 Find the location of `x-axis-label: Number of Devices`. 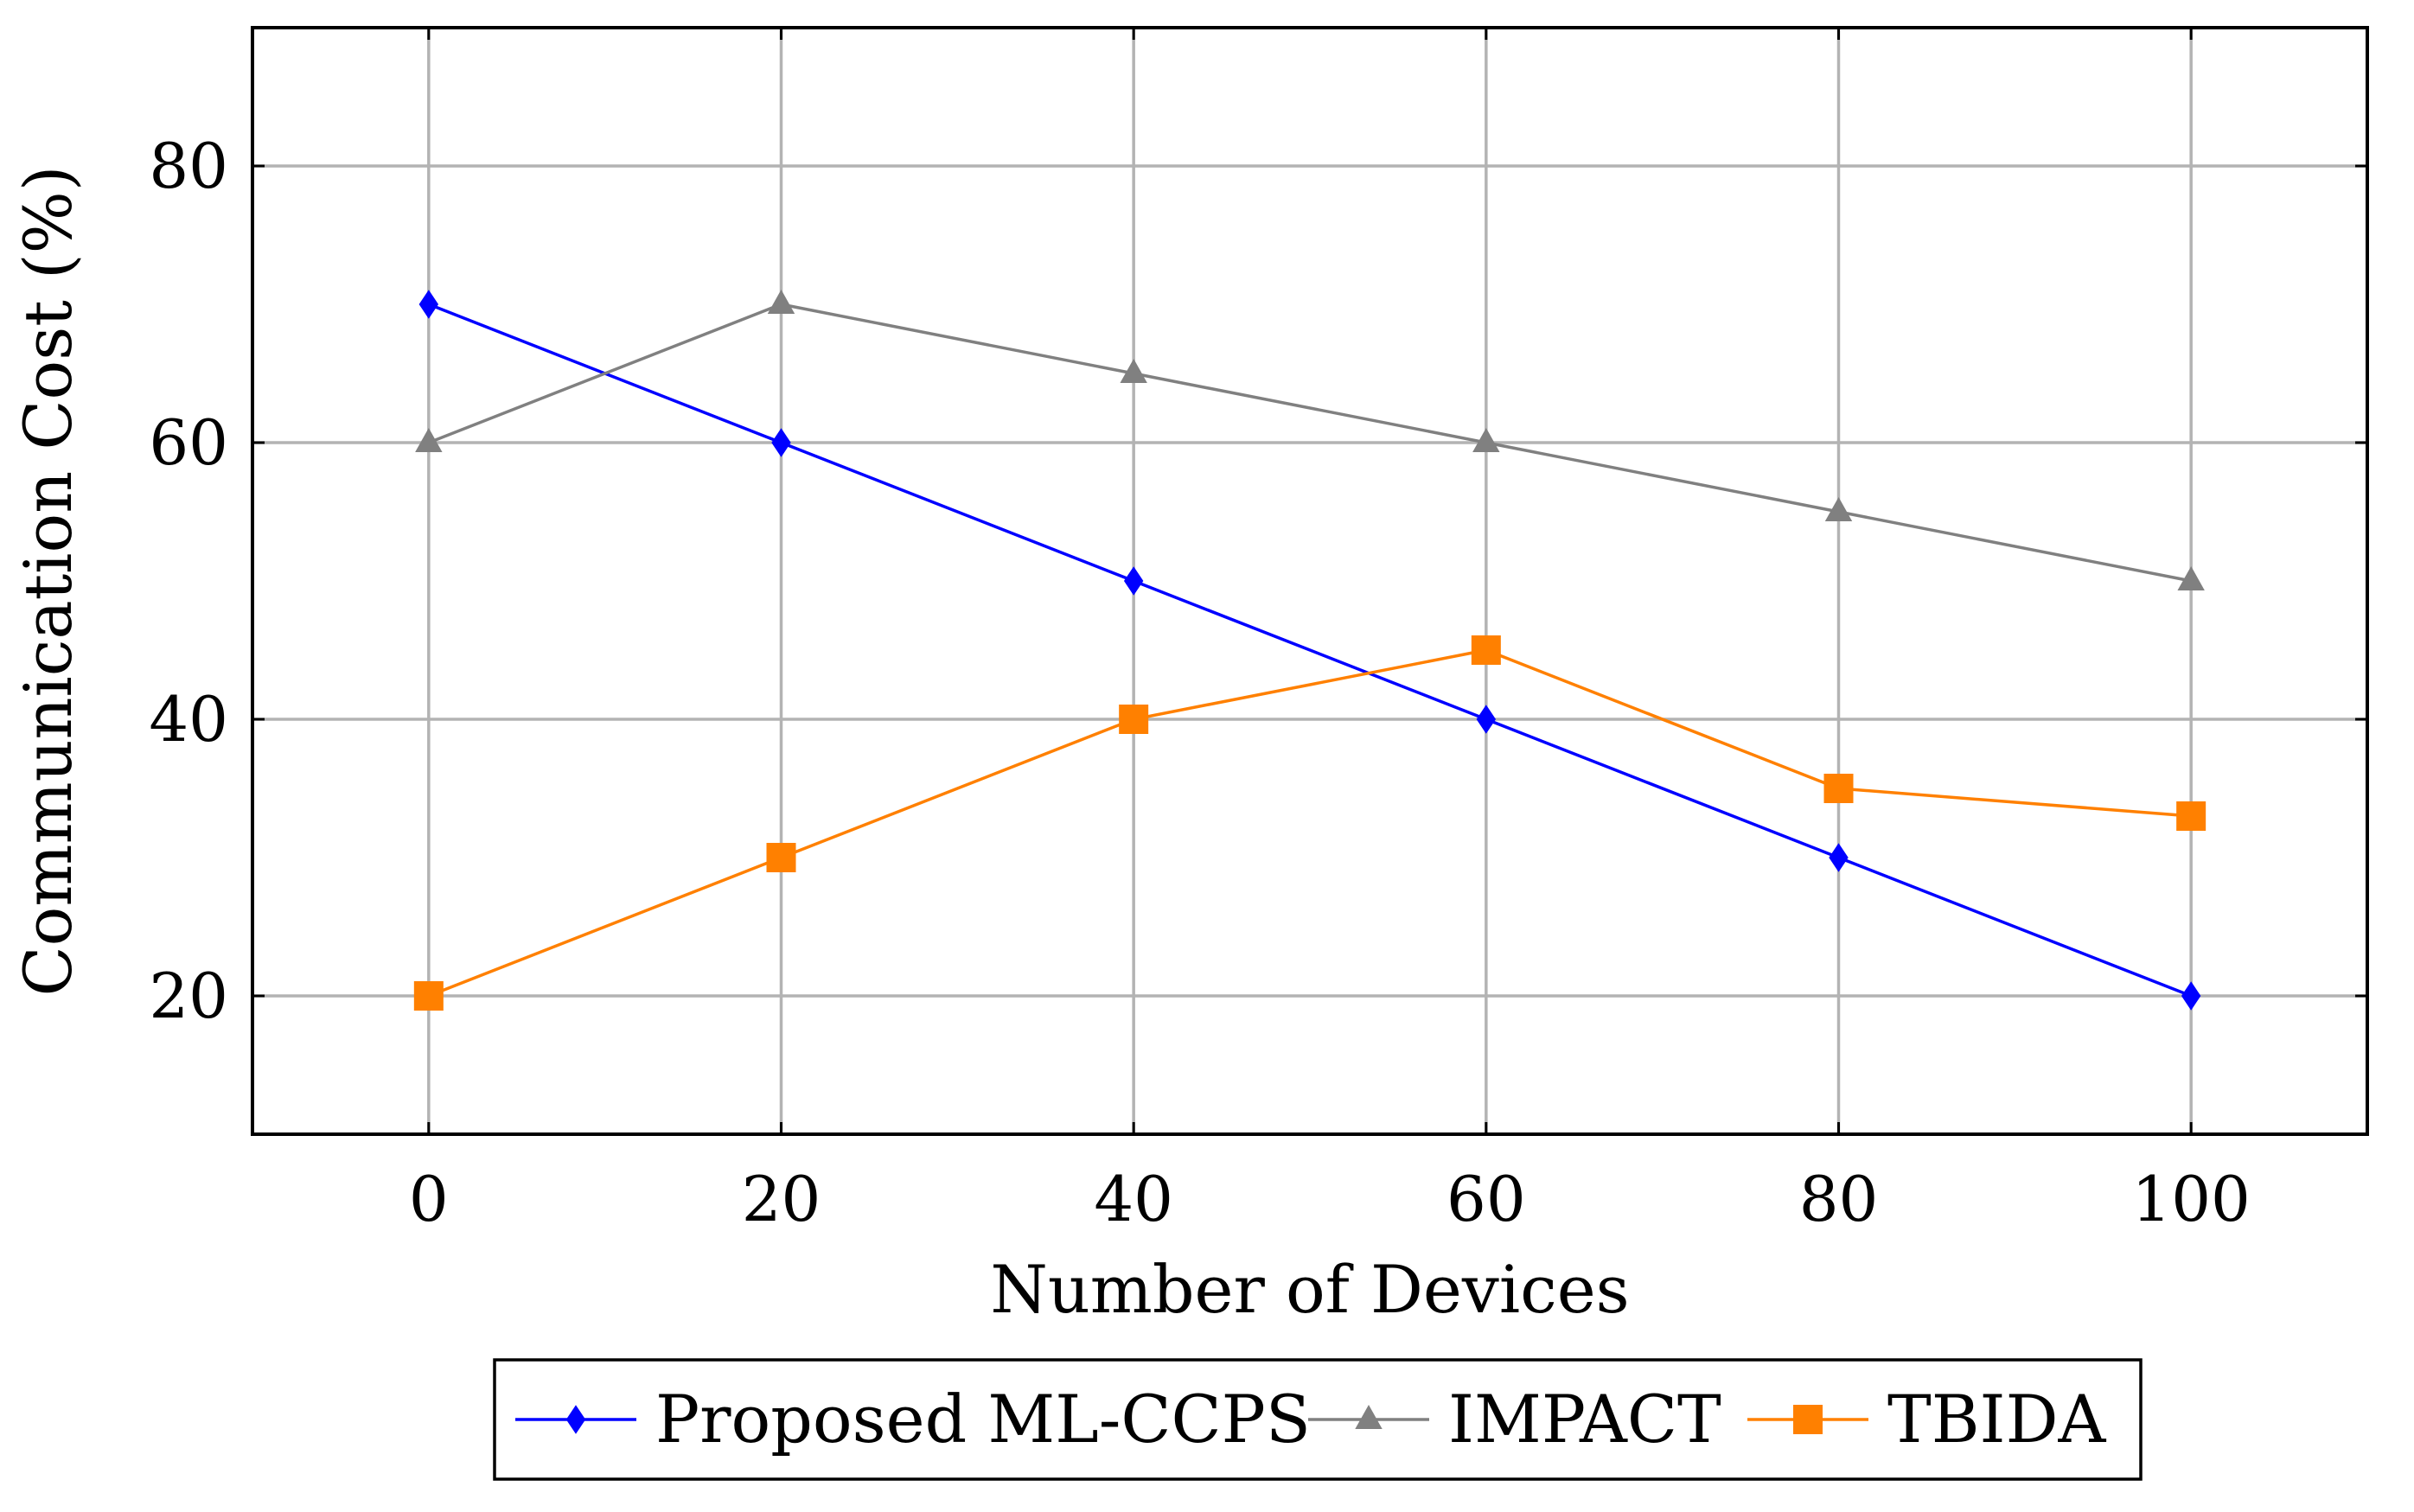

x-axis-label: Number of Devices is located at coordinates (1309, 1290).